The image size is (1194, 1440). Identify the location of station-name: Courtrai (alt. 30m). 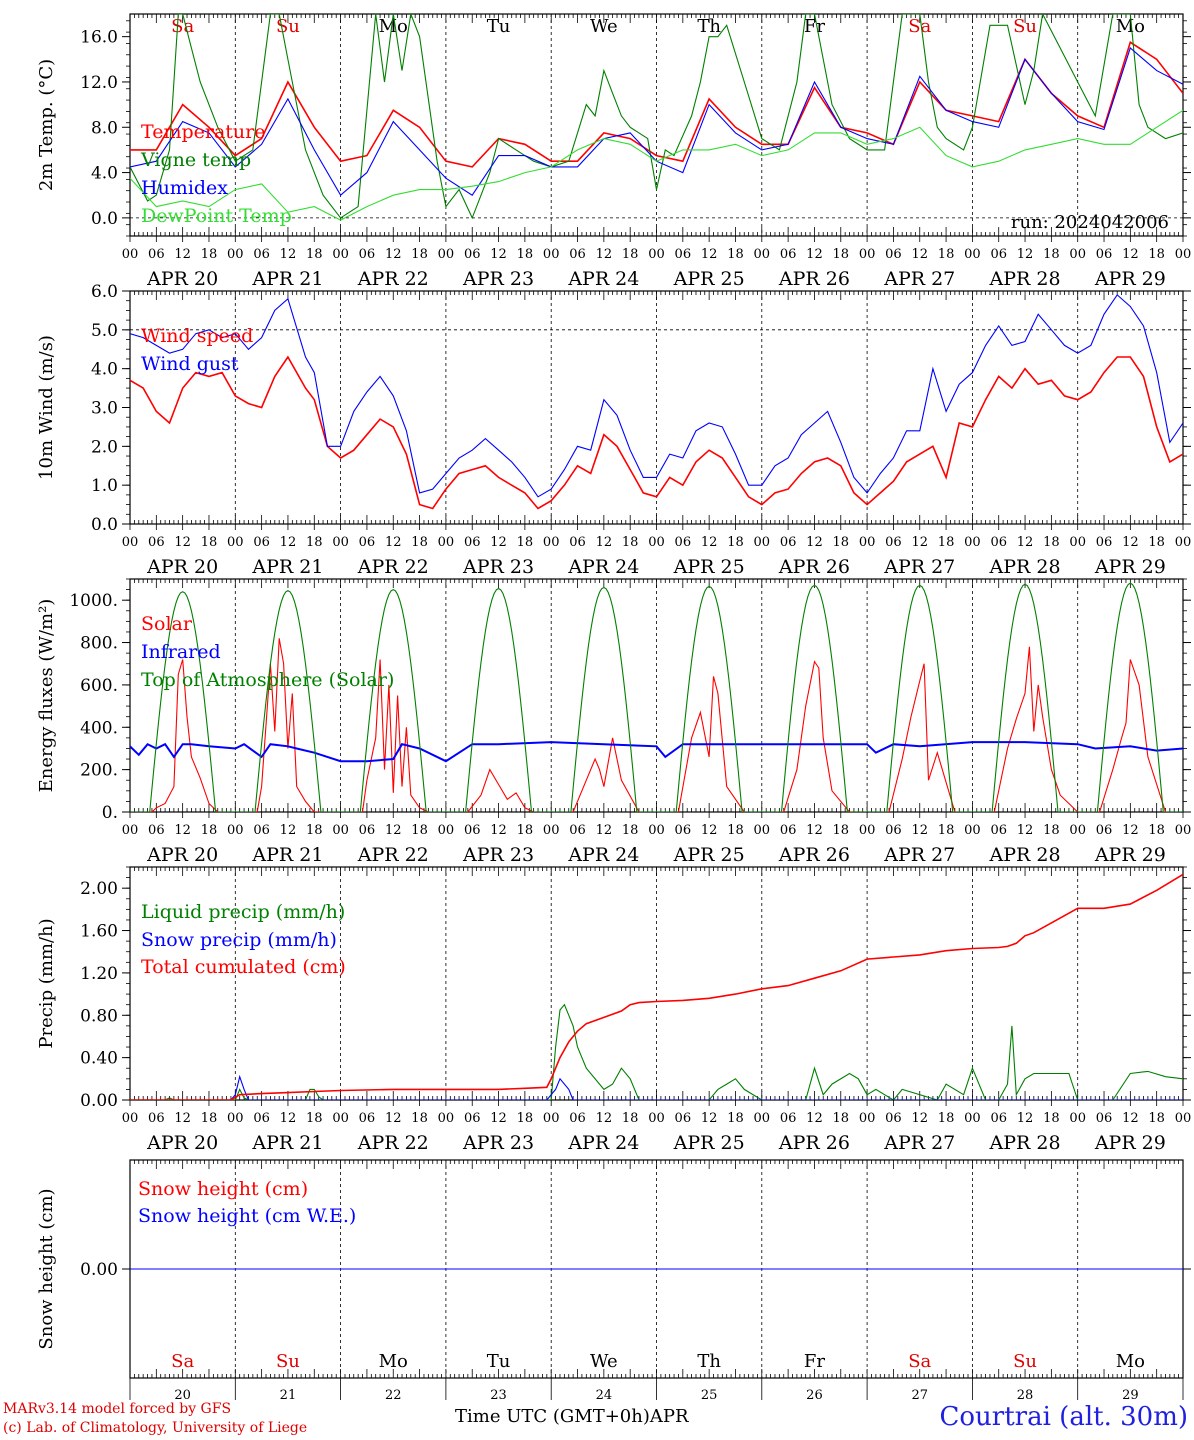
(1064, 1417).